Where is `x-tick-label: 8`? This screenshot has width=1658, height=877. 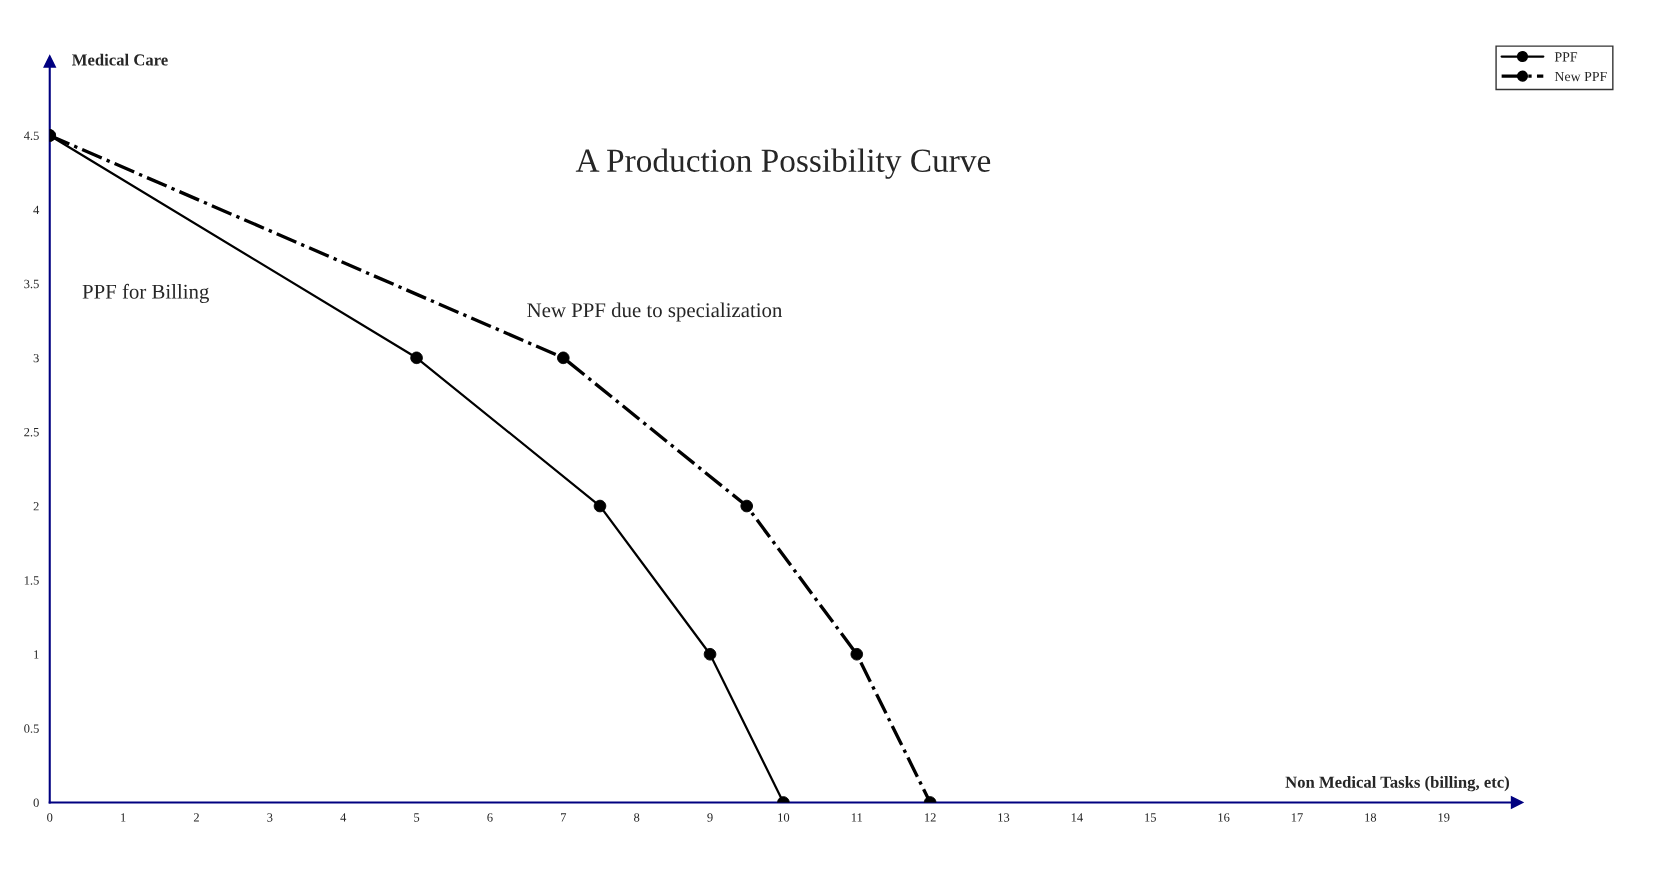 x-tick-label: 8 is located at coordinates (637, 817).